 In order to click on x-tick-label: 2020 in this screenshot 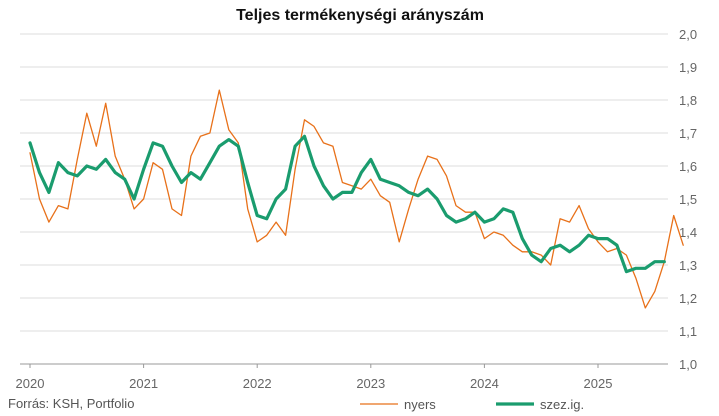, I will do `click(30, 383)`.